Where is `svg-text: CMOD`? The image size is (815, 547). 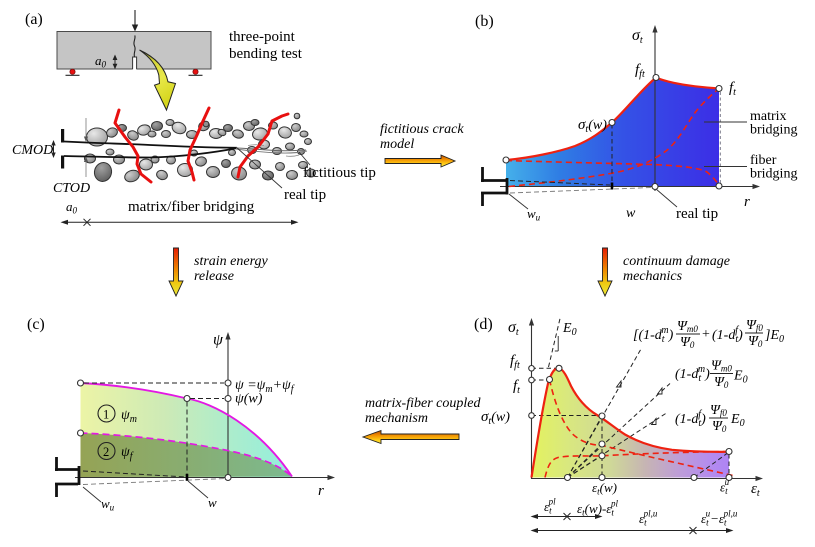 svg-text: CMOD is located at coordinates (32, 150).